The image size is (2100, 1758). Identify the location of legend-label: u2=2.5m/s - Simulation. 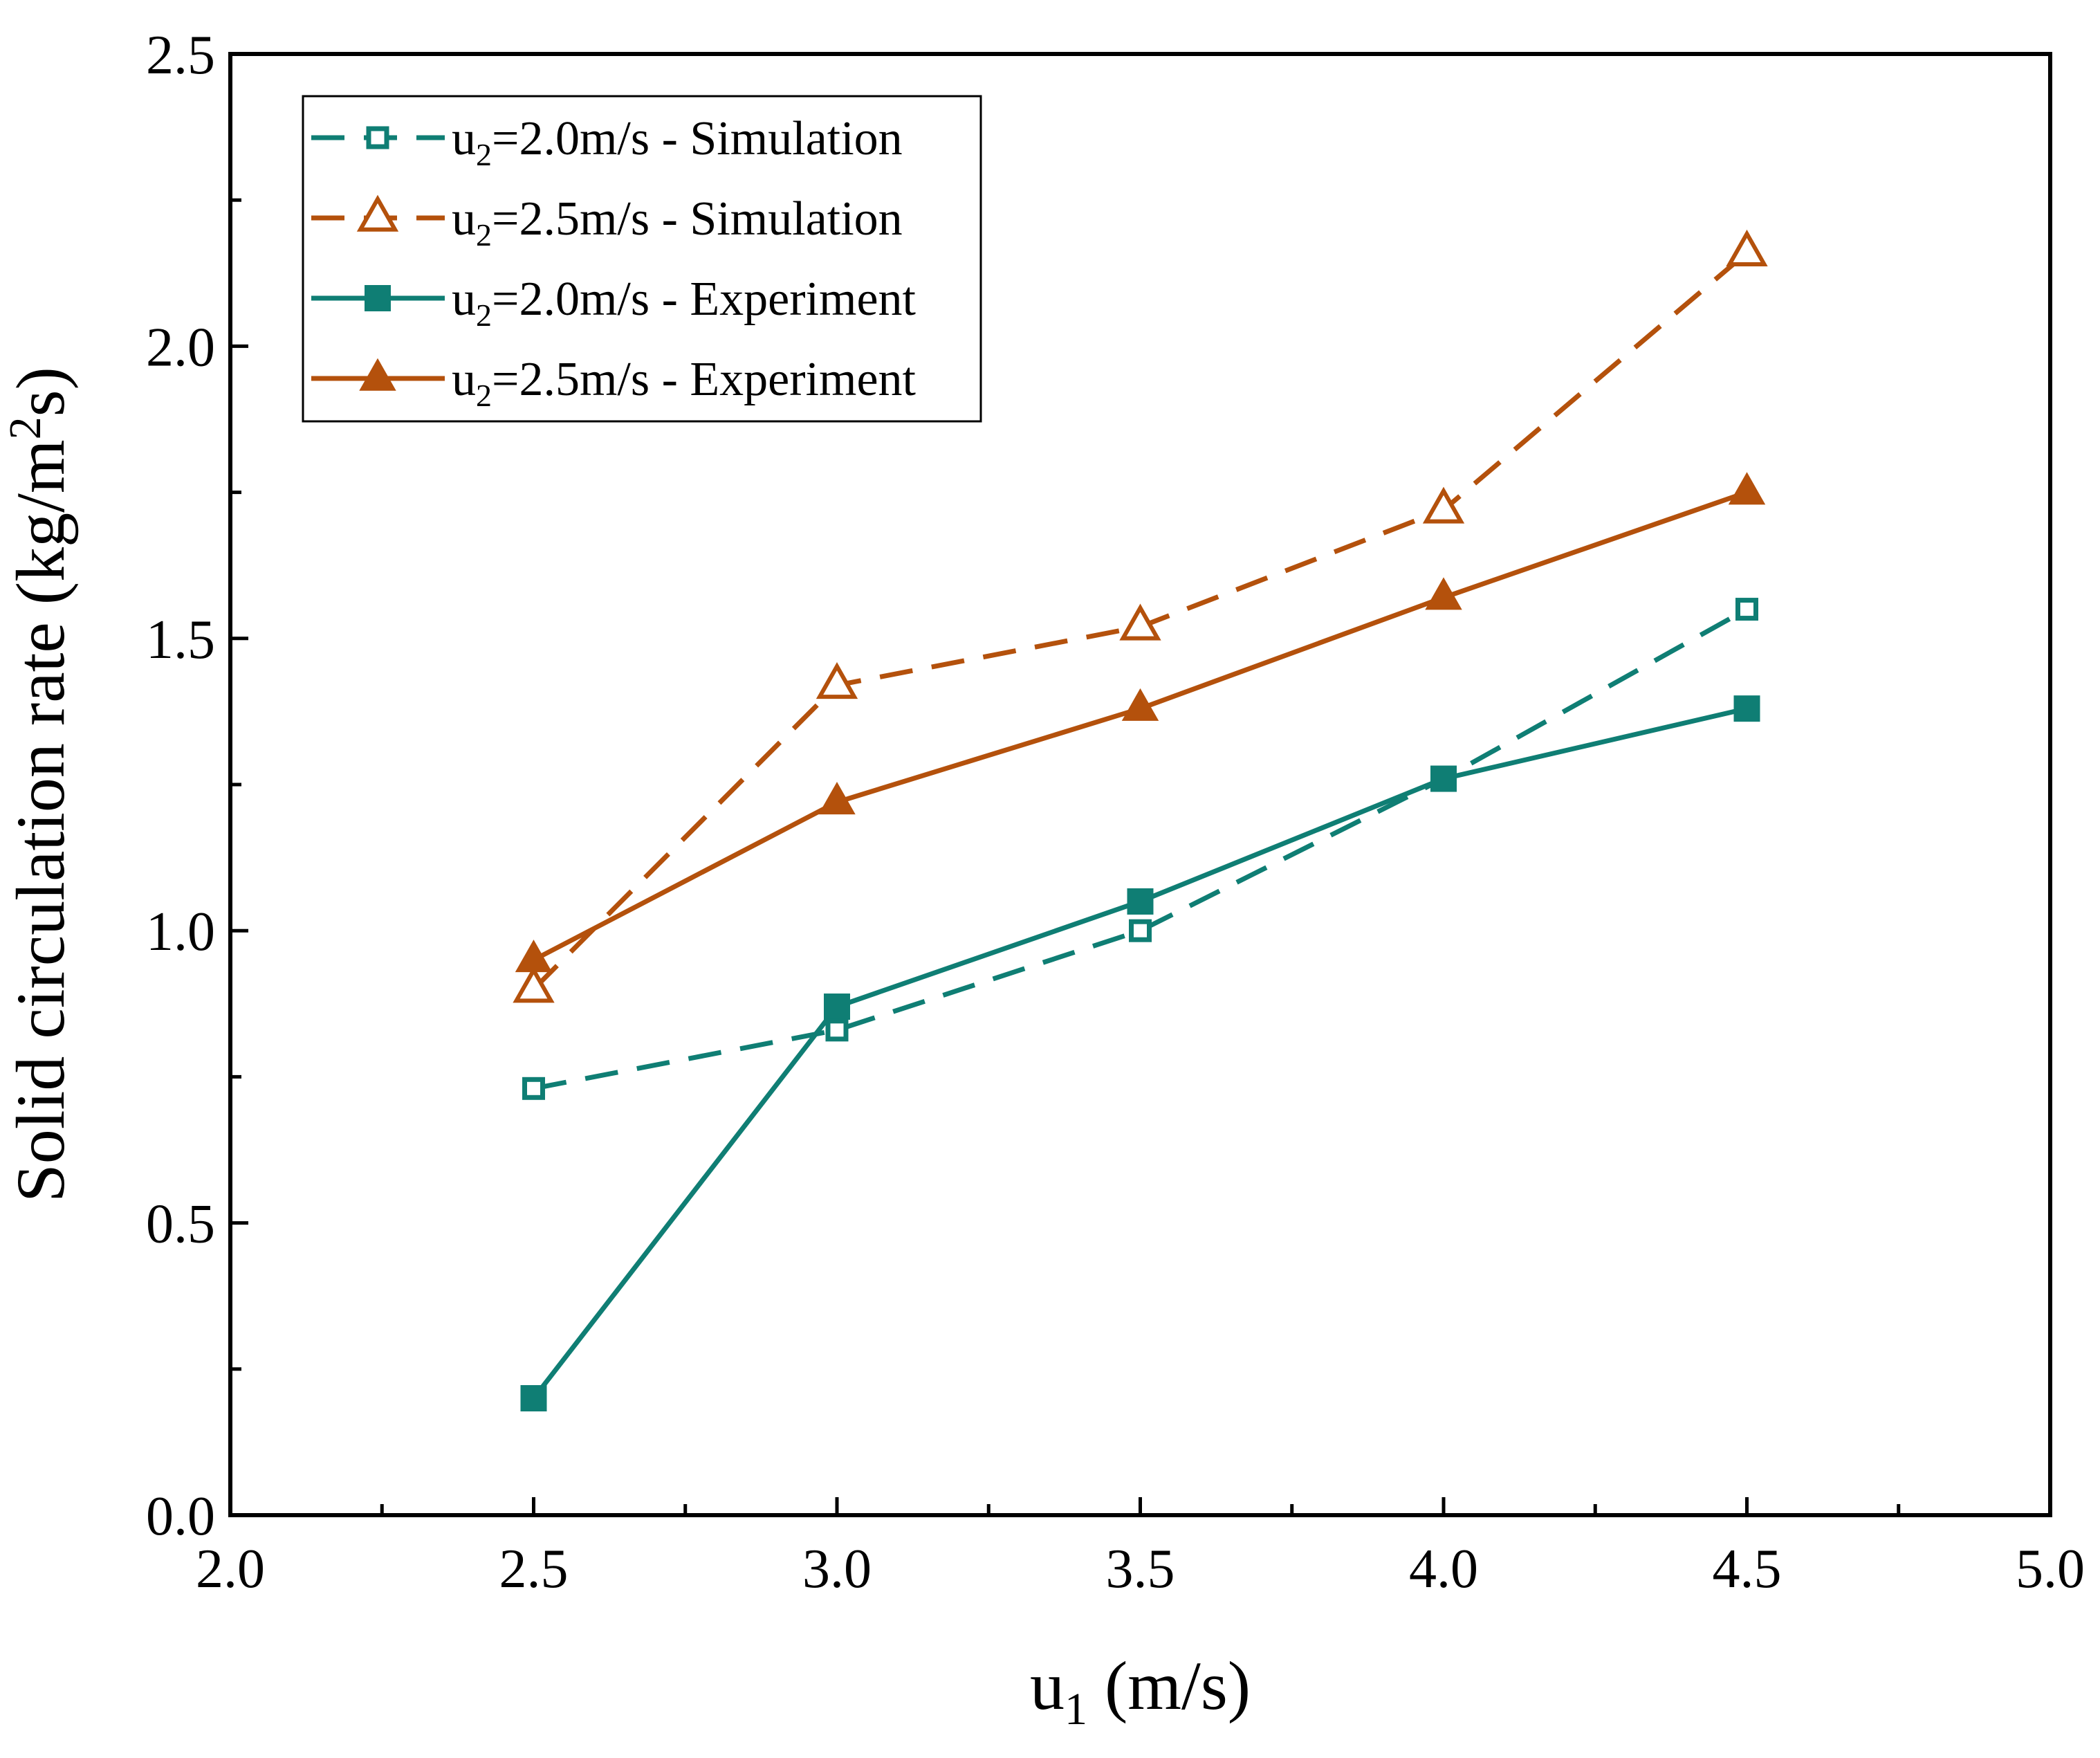
(677, 222).